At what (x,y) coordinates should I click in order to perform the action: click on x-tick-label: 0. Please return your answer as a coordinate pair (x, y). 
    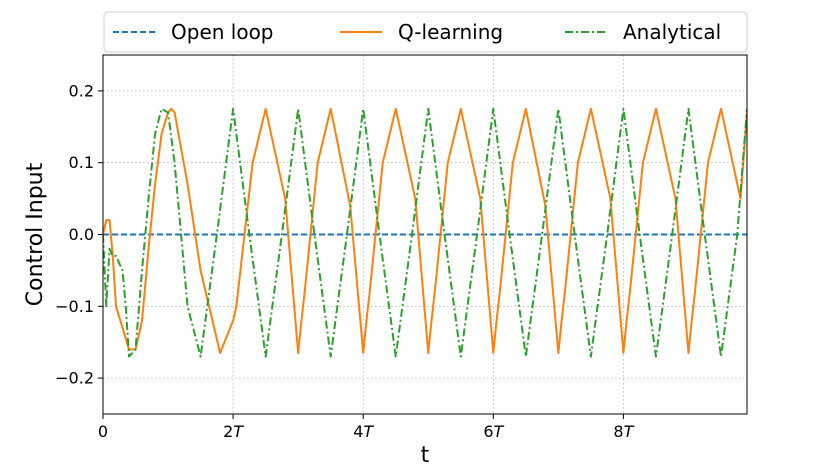
    Looking at the image, I should click on (103, 431).